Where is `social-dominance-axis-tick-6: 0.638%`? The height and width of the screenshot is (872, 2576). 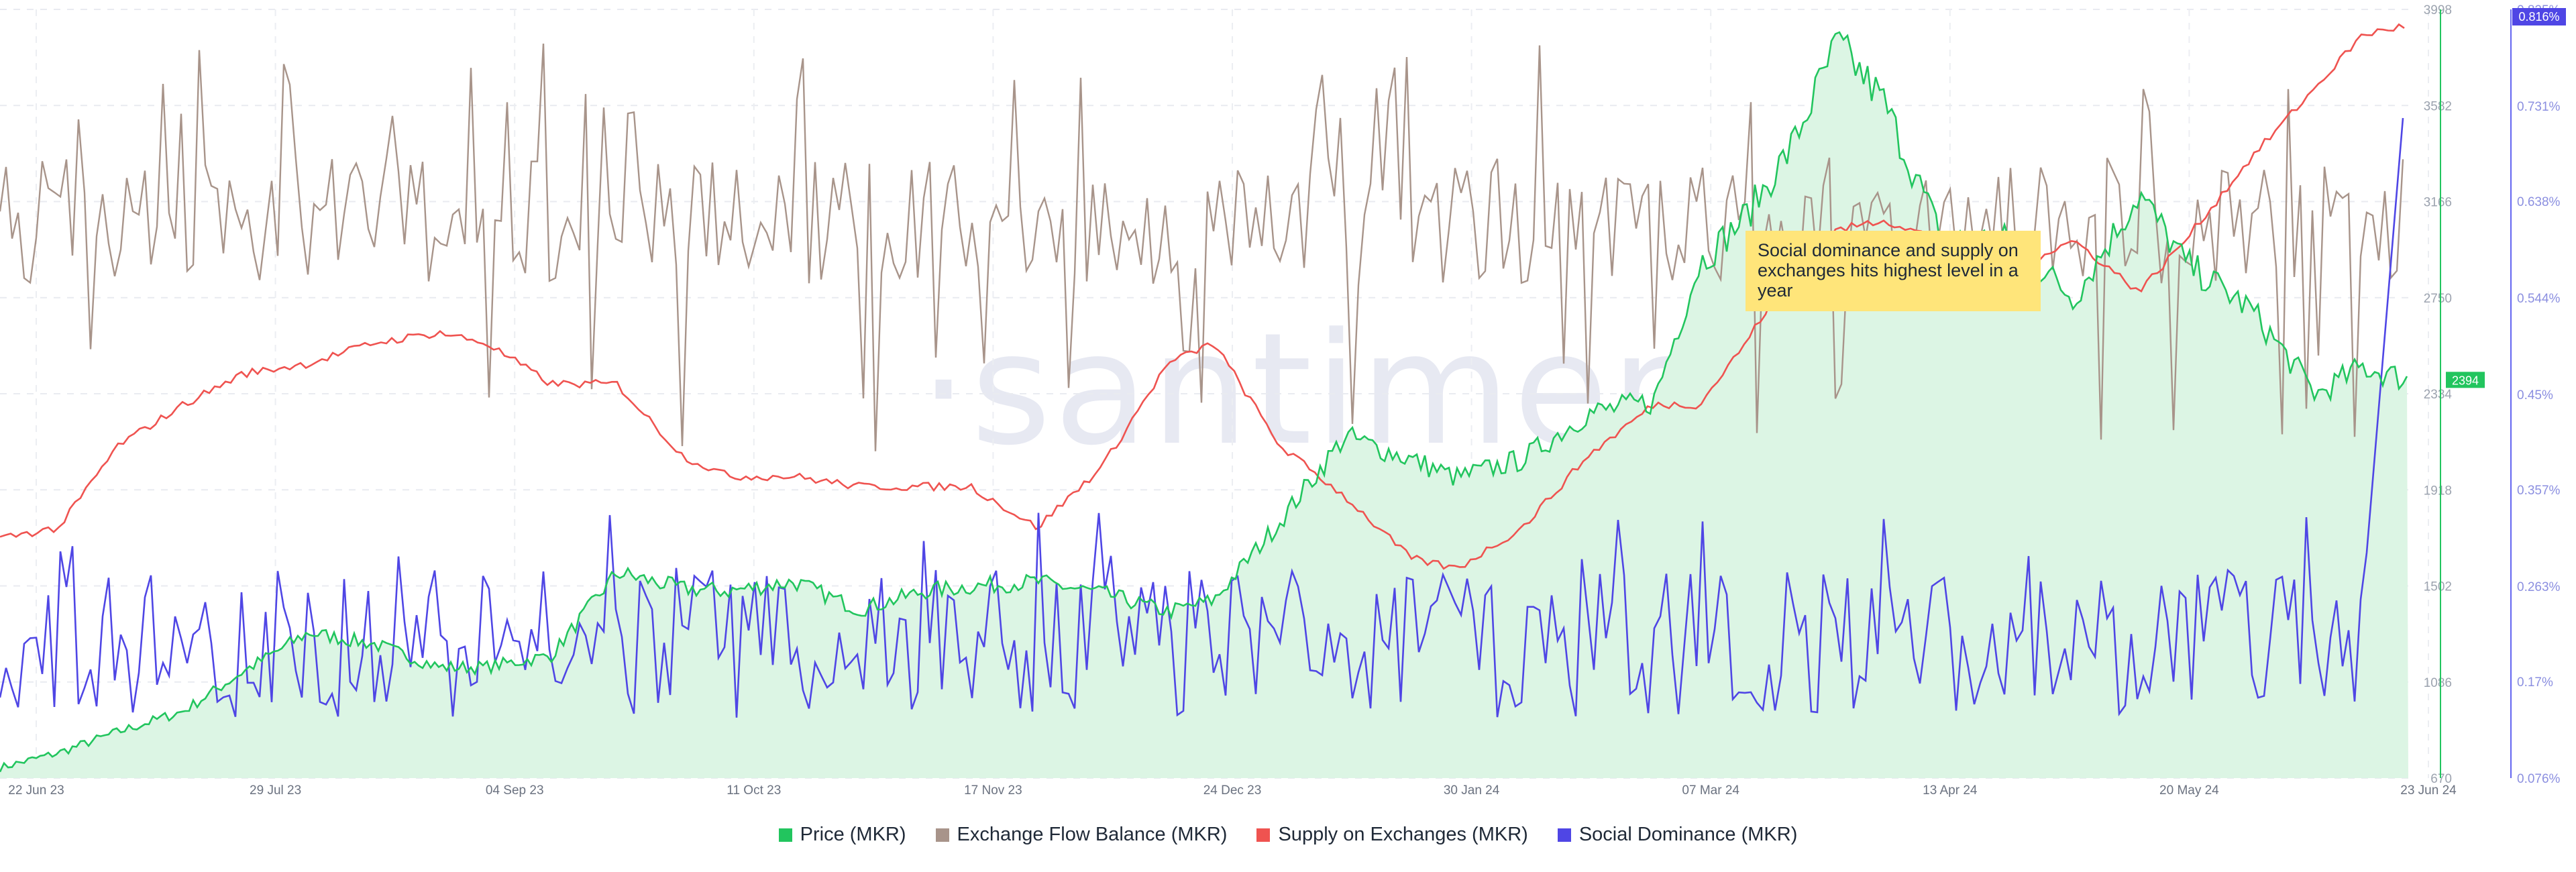 social-dominance-axis-tick-6: 0.638% is located at coordinates (2539, 202).